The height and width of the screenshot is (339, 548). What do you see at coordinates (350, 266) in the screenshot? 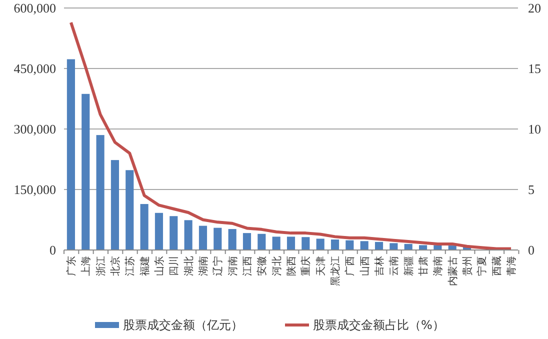
I see `x-tick-label: 广西` at bounding box center [350, 266].